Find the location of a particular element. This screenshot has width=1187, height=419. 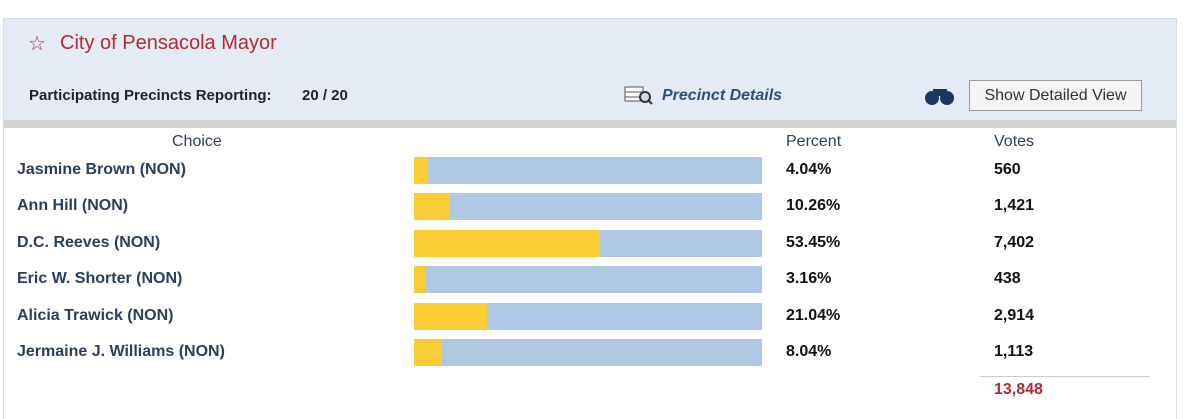

choice: Jasmine Brown (NON) is located at coordinates (101, 169).